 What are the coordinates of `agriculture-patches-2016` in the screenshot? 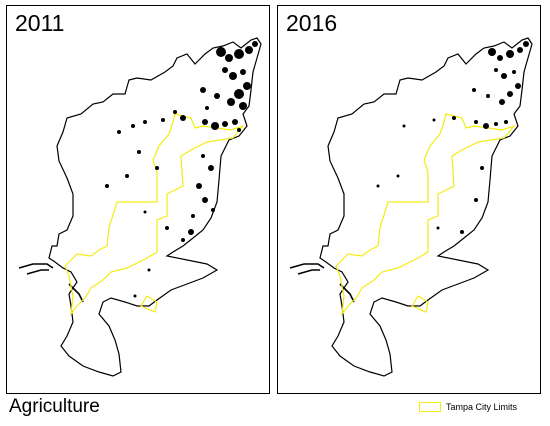 It's located at (452, 137).